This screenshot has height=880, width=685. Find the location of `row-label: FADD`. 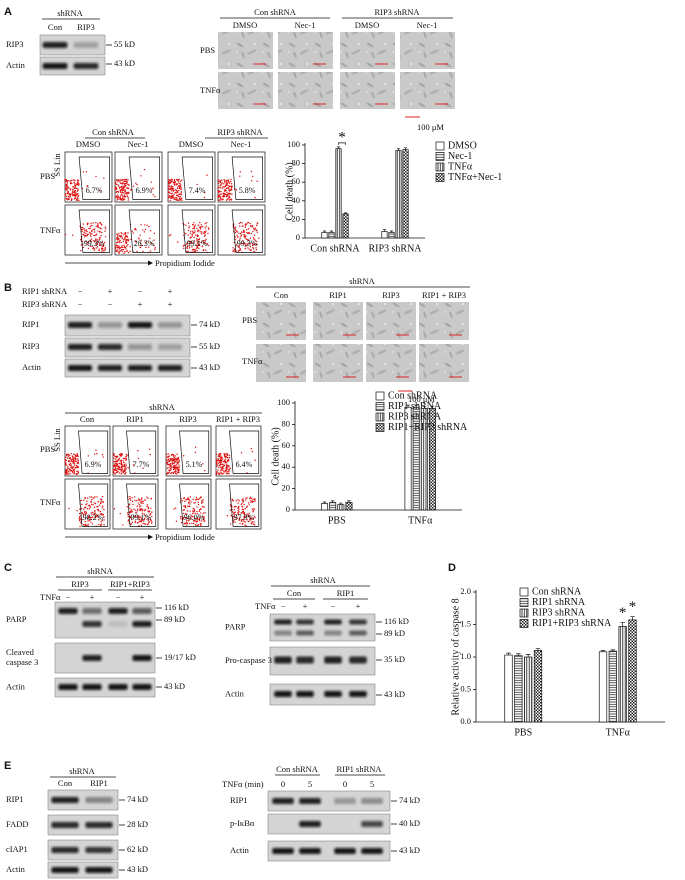

row-label: FADD is located at coordinates (17, 824).